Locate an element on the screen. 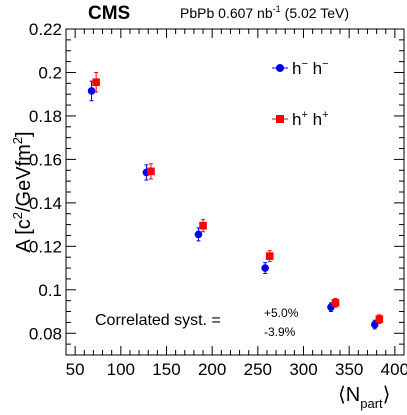 This screenshot has width=407, height=415. legend-label-minus: h− h− is located at coordinates (310, 68).